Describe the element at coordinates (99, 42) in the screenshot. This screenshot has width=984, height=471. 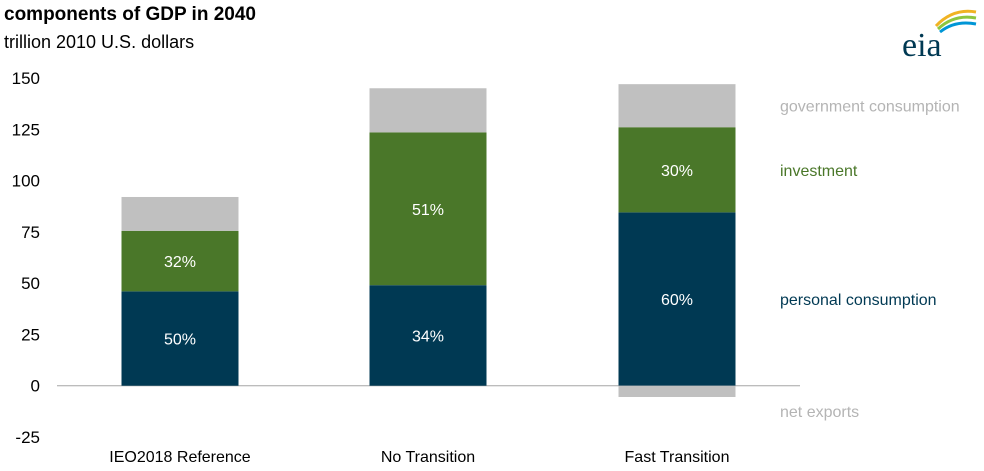
I see `chart-subtitle: trillion 2010 U.S. dollars` at that location.